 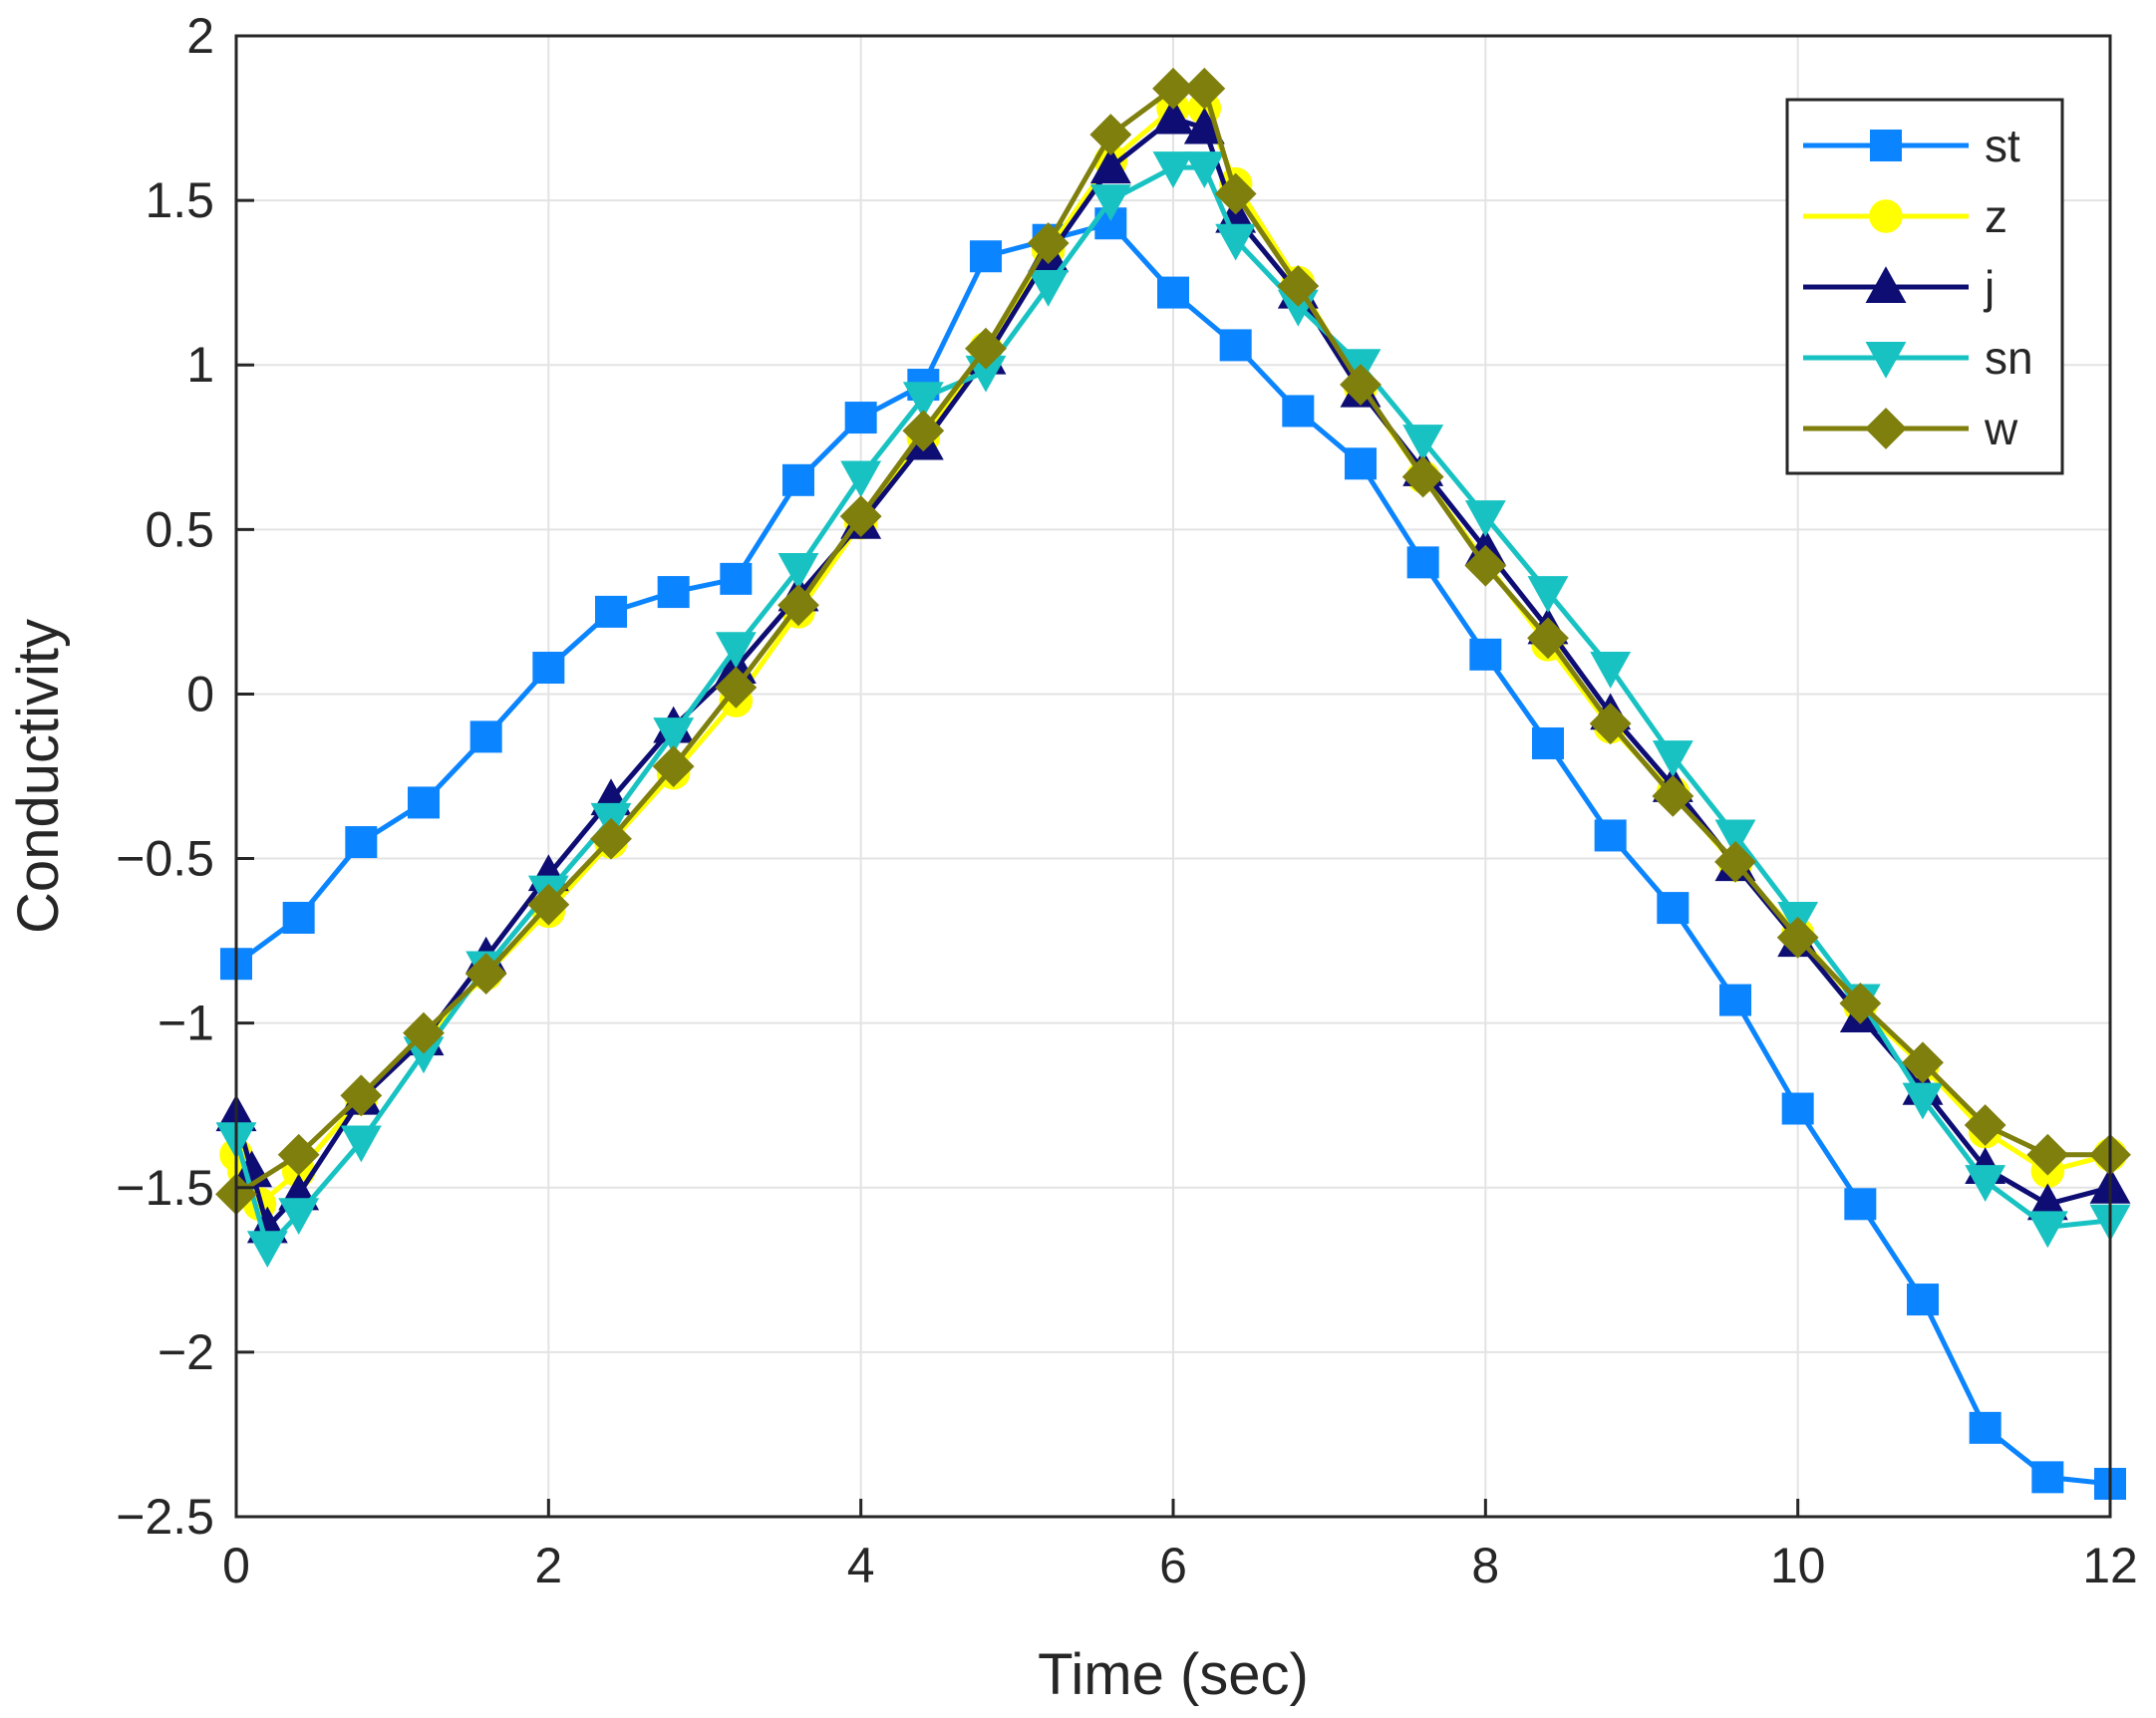 What do you see at coordinates (1173, 1565) in the screenshot?
I see `x-tick-label: 6` at bounding box center [1173, 1565].